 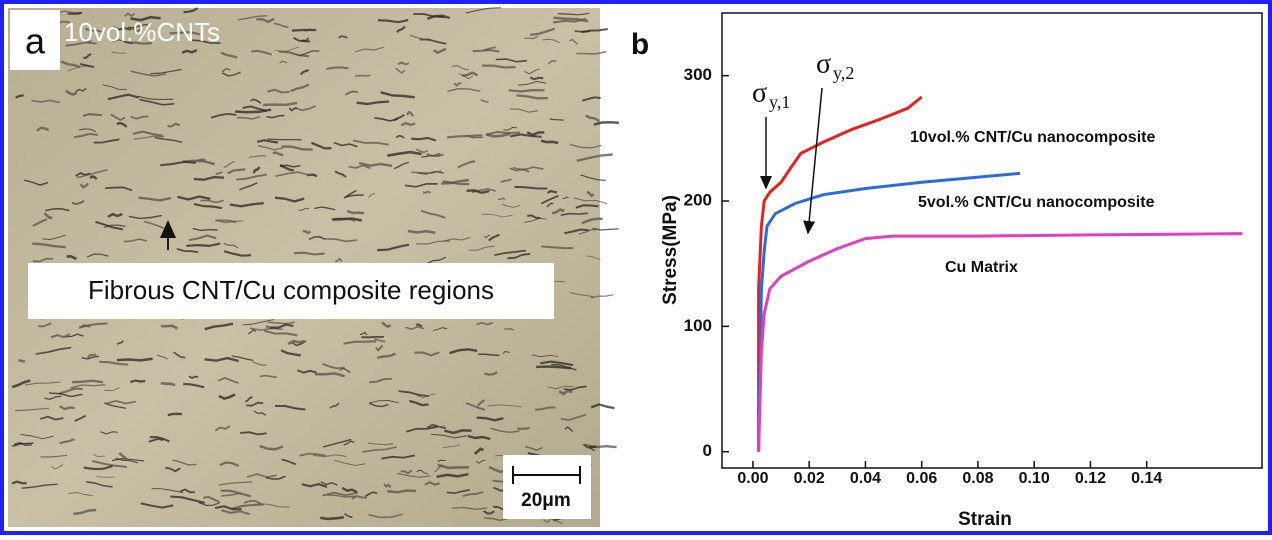 What do you see at coordinates (815, 160) in the screenshot?
I see `annotation-arrow` at bounding box center [815, 160].